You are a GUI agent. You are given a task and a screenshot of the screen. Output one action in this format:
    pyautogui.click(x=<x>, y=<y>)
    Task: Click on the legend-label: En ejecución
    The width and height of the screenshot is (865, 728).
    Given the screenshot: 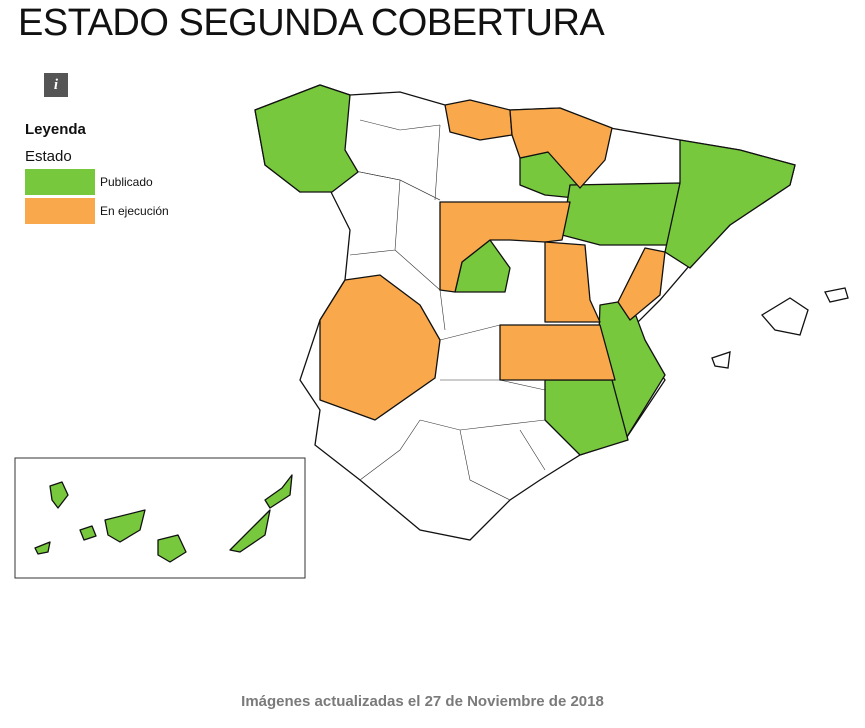 What is the action you would take?
    pyautogui.click(x=134, y=211)
    